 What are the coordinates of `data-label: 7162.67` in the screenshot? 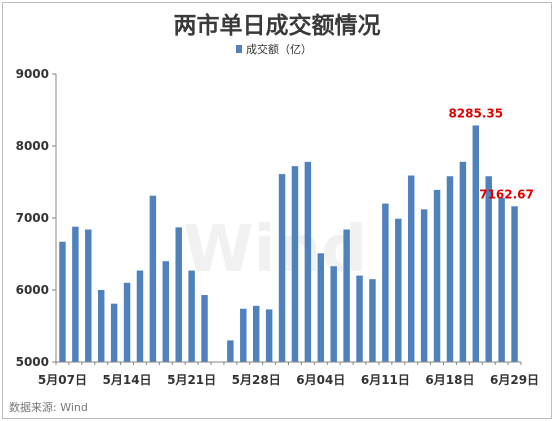 It's located at (506, 194).